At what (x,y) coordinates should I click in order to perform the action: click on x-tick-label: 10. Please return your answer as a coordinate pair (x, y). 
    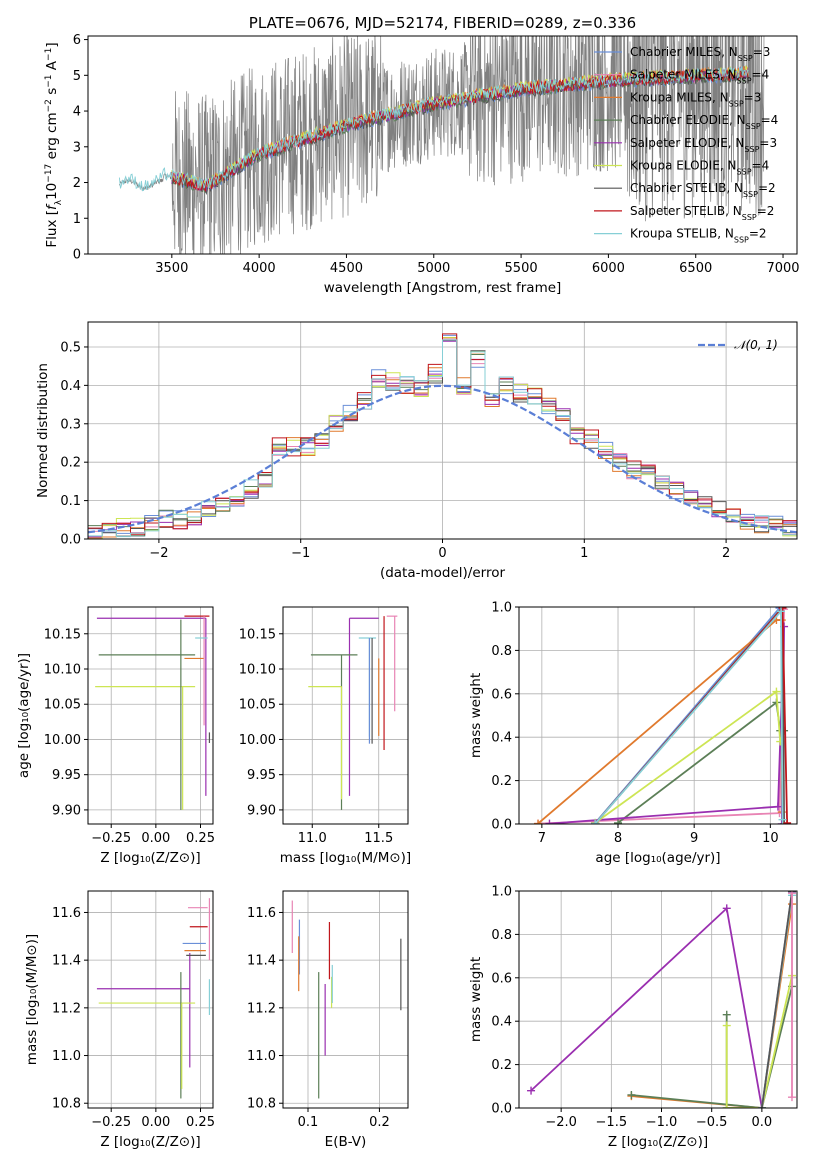
    Looking at the image, I should click on (770, 838).